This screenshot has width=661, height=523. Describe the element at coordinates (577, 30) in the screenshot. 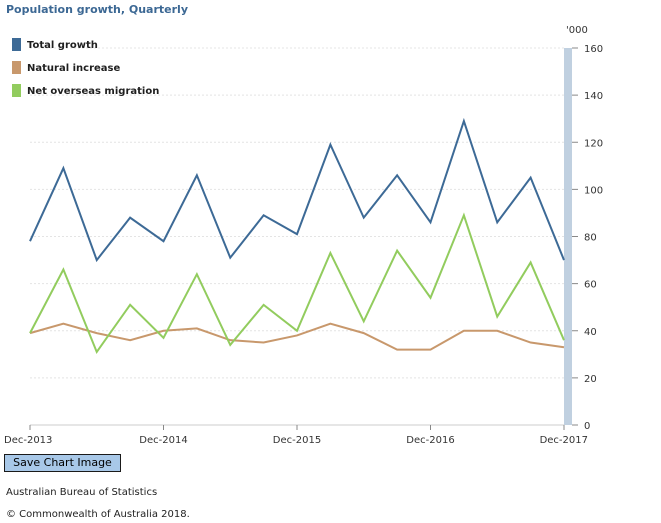

I see `unit-label: '000` at that location.